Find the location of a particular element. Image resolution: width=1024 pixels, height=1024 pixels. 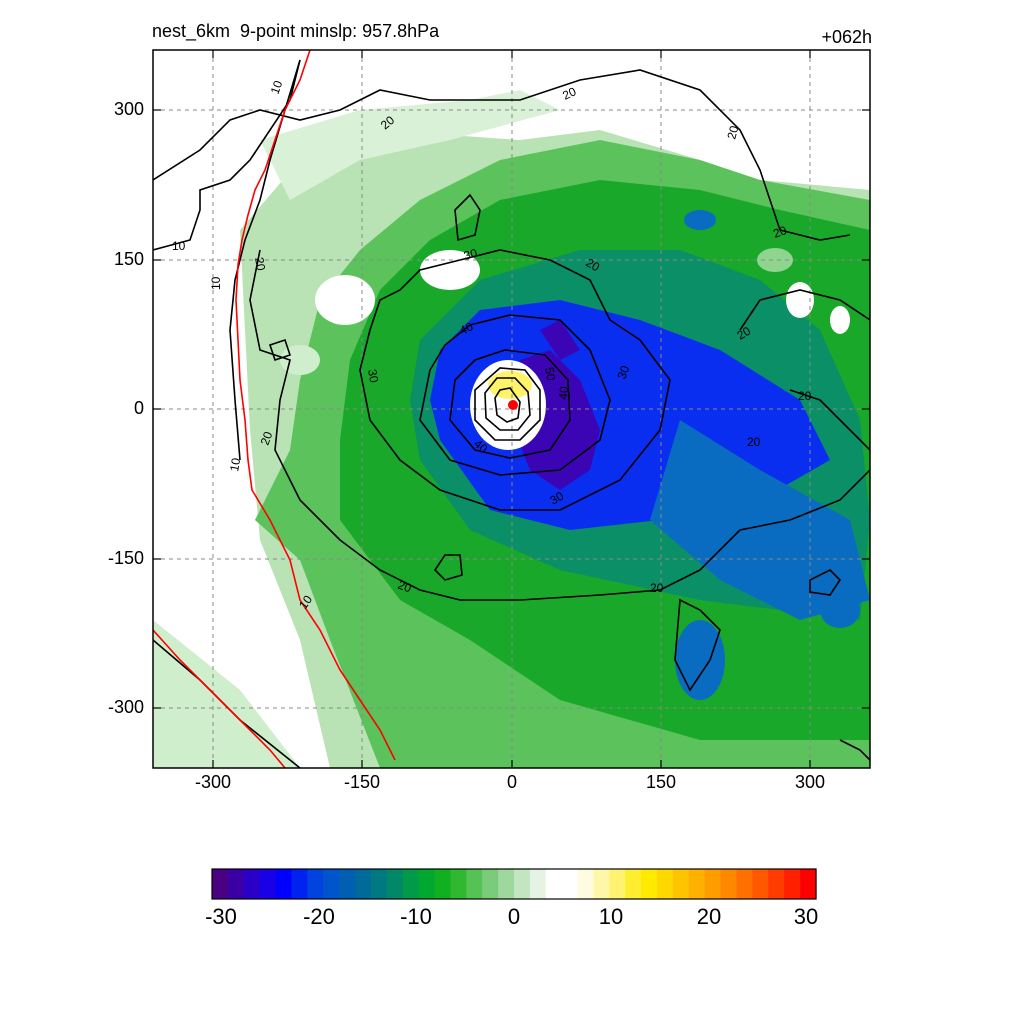

colorbar-tick-label: -30 is located at coordinates (221, 916).